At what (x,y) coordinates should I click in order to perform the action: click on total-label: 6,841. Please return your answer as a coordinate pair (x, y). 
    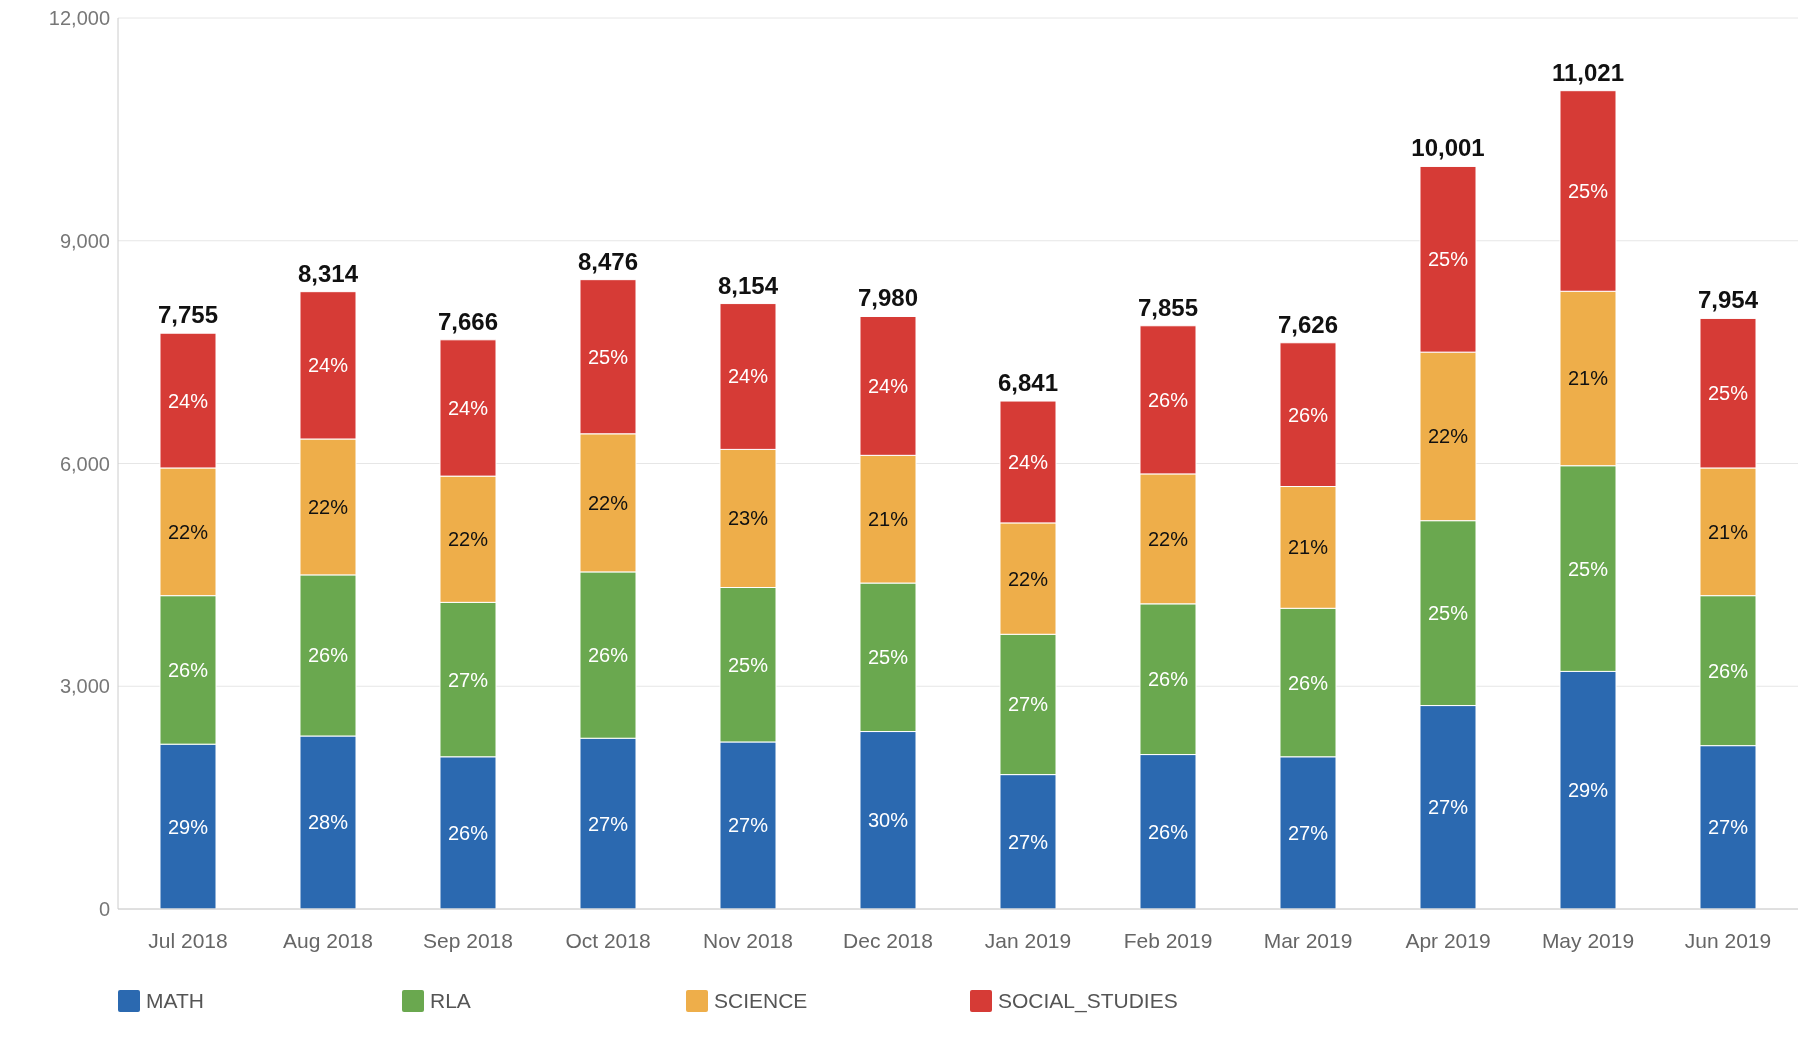
    Looking at the image, I should click on (1028, 383).